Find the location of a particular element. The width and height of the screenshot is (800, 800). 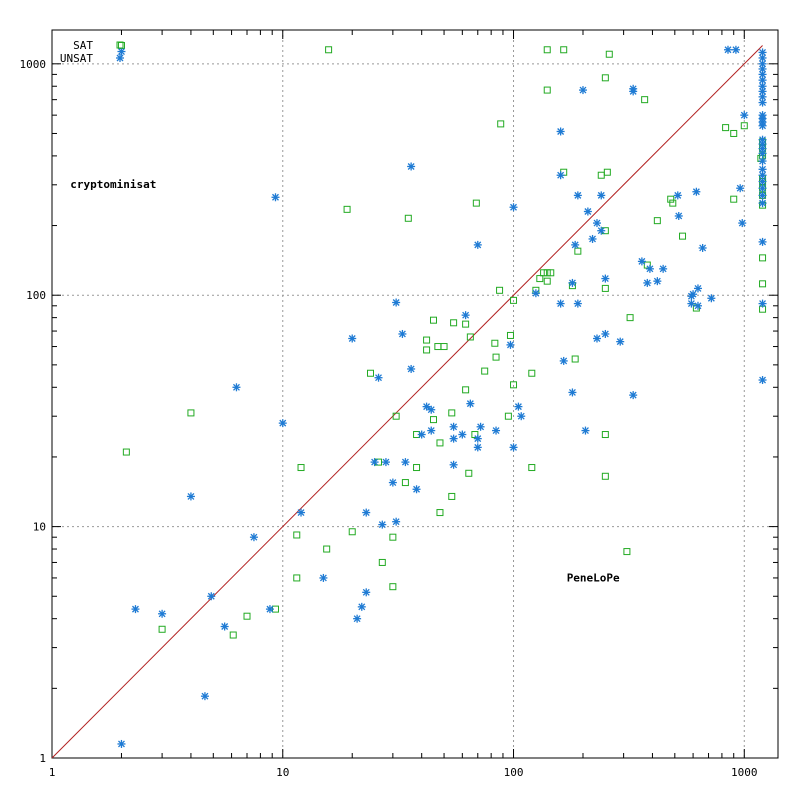

y-tick-label: 10 is located at coordinates (39, 527).